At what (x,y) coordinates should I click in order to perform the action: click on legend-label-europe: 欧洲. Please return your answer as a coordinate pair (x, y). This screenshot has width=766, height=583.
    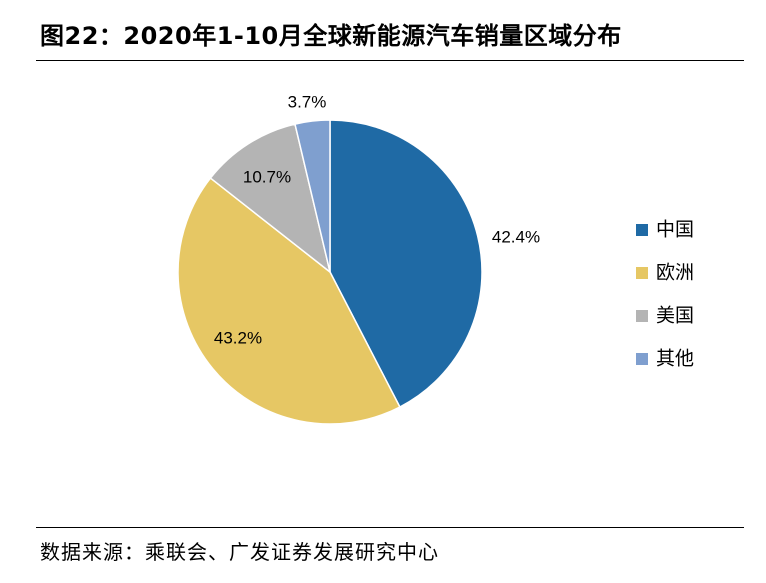
    Looking at the image, I should click on (675, 273).